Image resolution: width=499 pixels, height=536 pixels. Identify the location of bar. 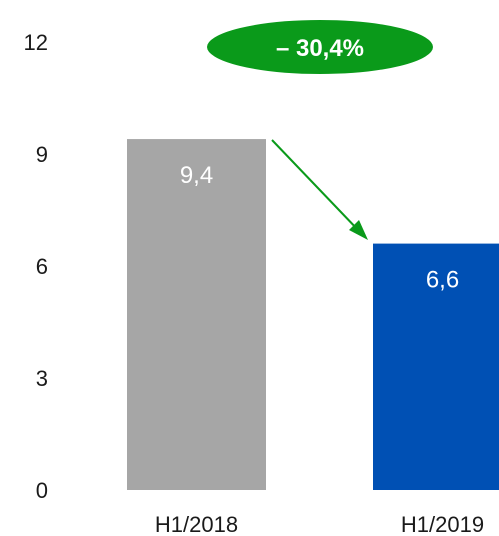
(436, 366).